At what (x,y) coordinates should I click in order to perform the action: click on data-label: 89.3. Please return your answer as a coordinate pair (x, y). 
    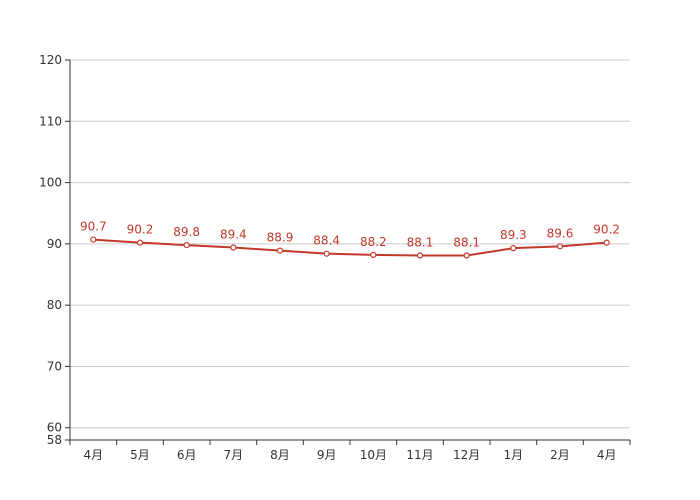
    Looking at the image, I should click on (513, 235).